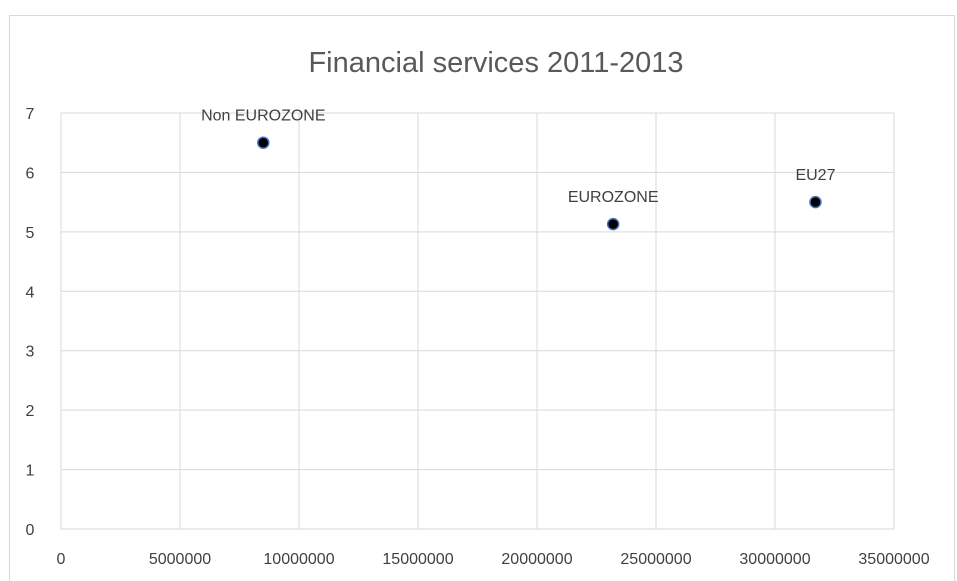 Image resolution: width=957 pixels, height=581 pixels. I want to click on y-tick-label: 5, so click(30, 233).